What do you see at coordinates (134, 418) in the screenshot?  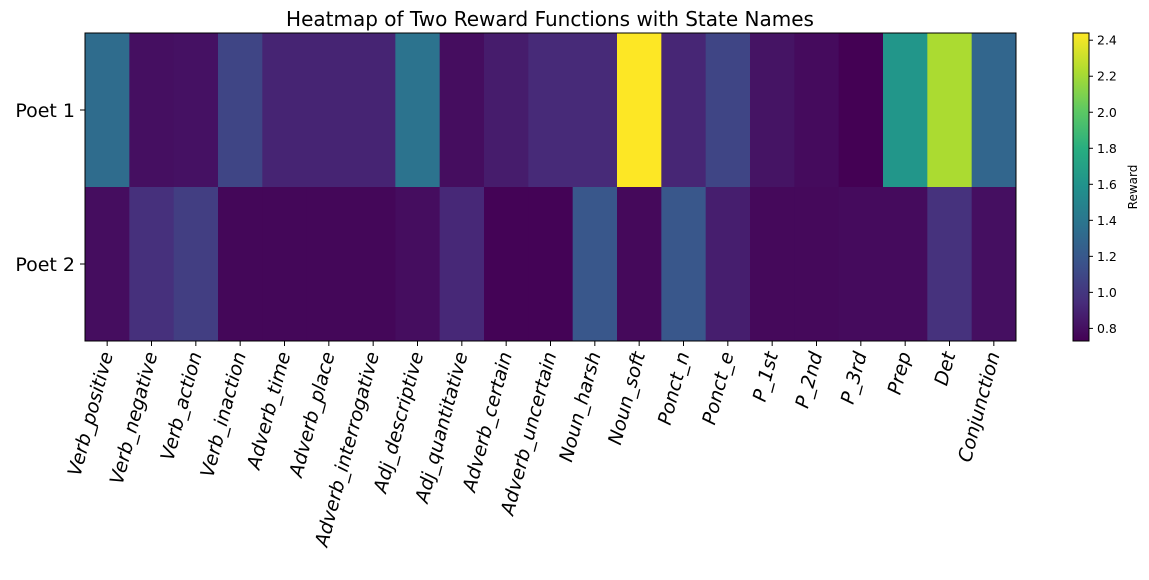 I see `column-label: Verb_negative` at bounding box center [134, 418].